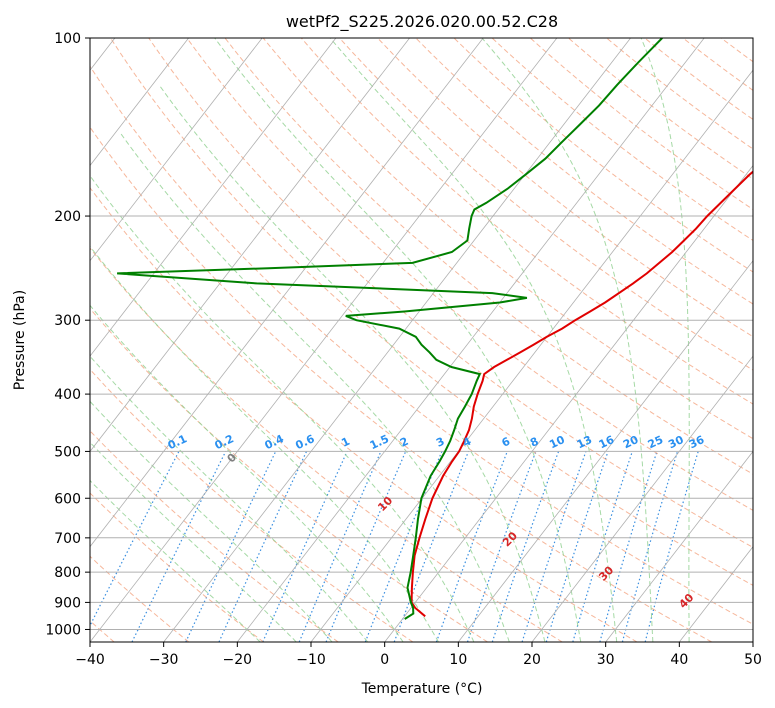 Image resolution: width=775 pixels, height=708 pixels. What do you see at coordinates (67, 217) in the screenshot?
I see `y-tick-label: 200` at bounding box center [67, 217].